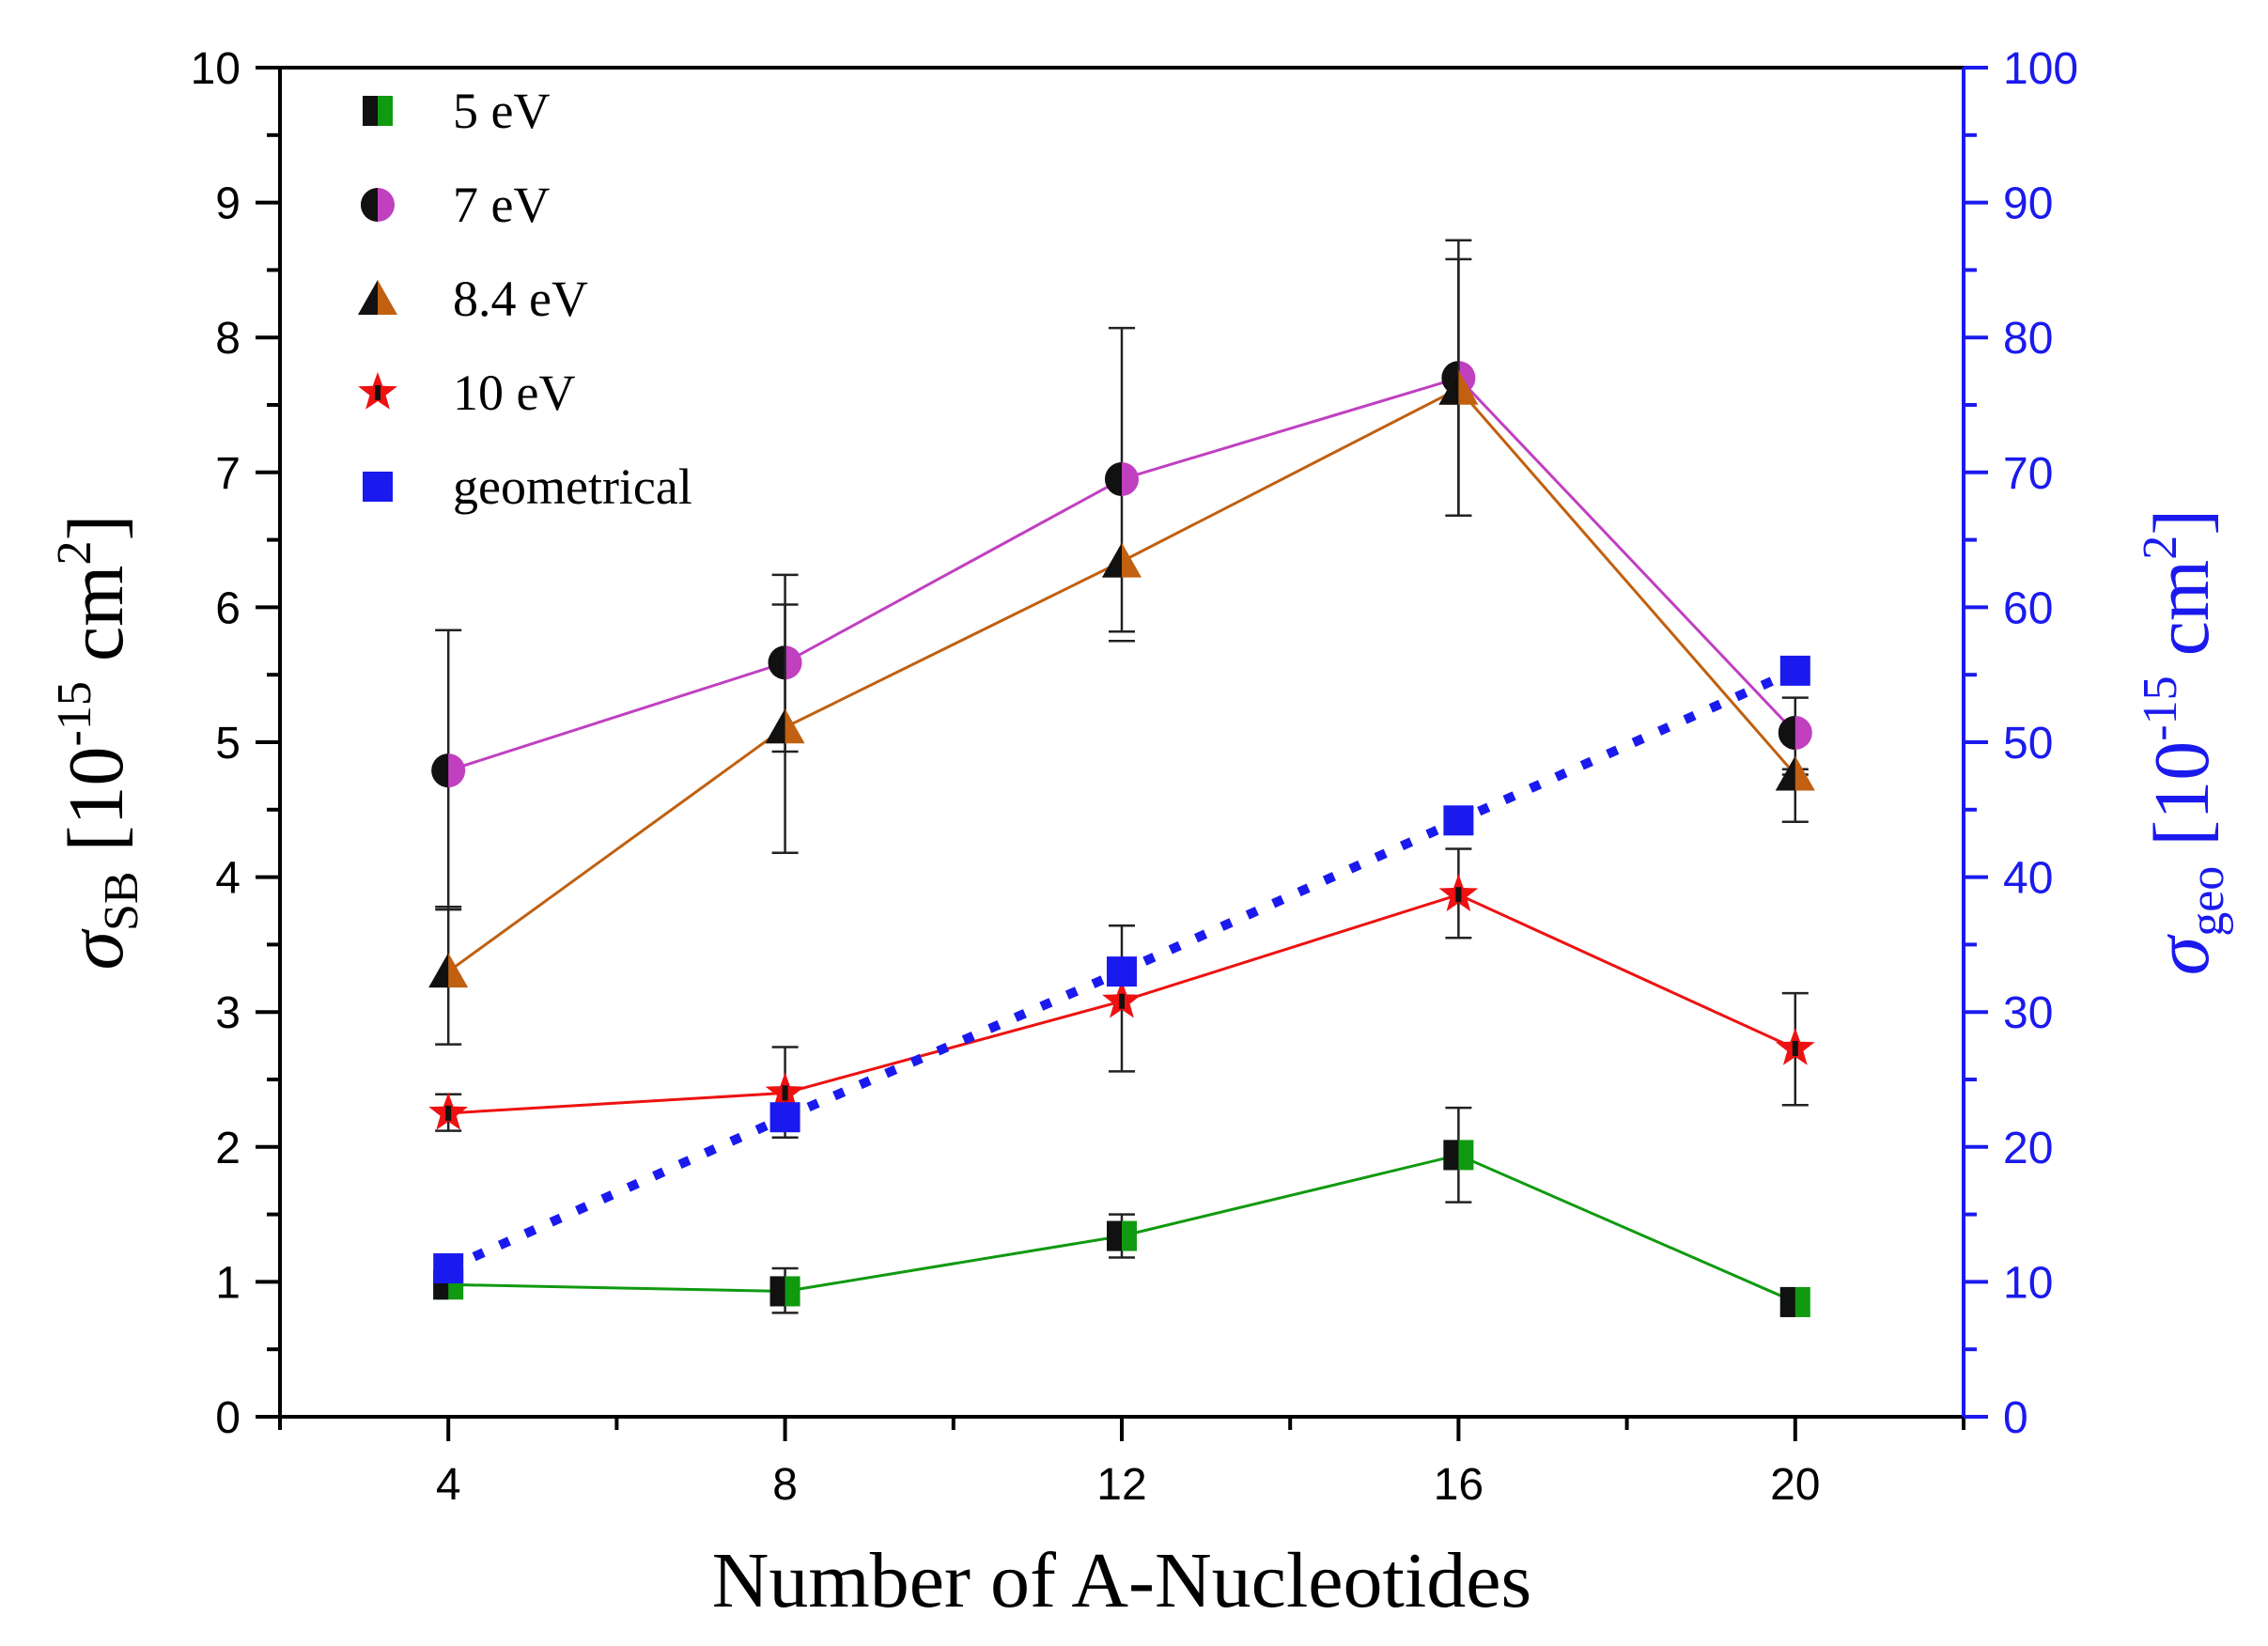 The height and width of the screenshot is (1646, 2268). I want to click on y2-tick-label: 0, so click(2015, 1418).